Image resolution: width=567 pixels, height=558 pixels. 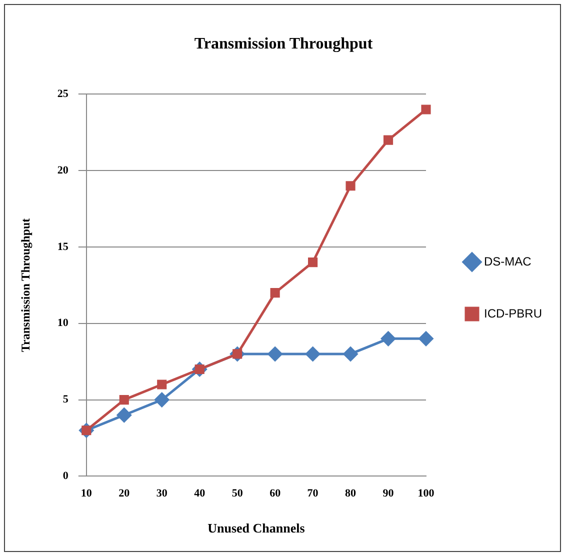 I want to click on legend-label: ICD-PBRU, so click(x=513, y=313).